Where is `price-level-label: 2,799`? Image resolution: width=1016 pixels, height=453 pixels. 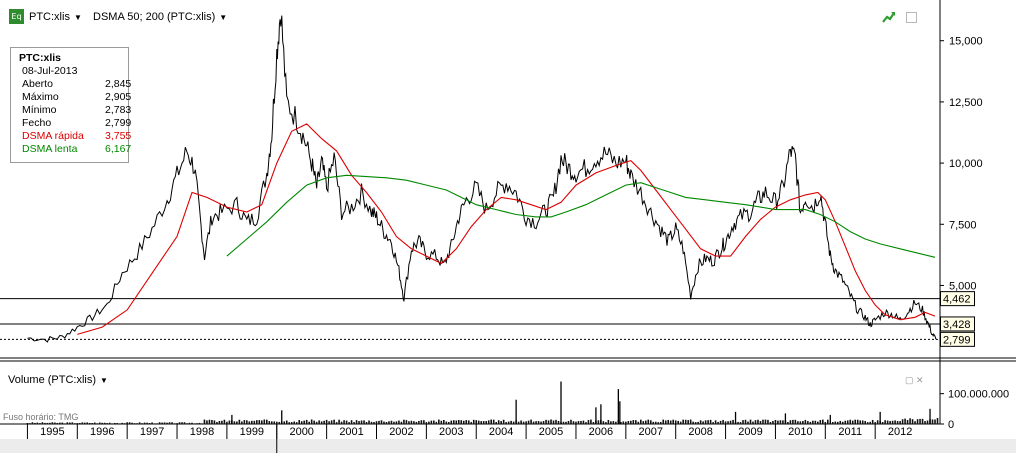 price-level-label: 2,799 is located at coordinates (957, 340).